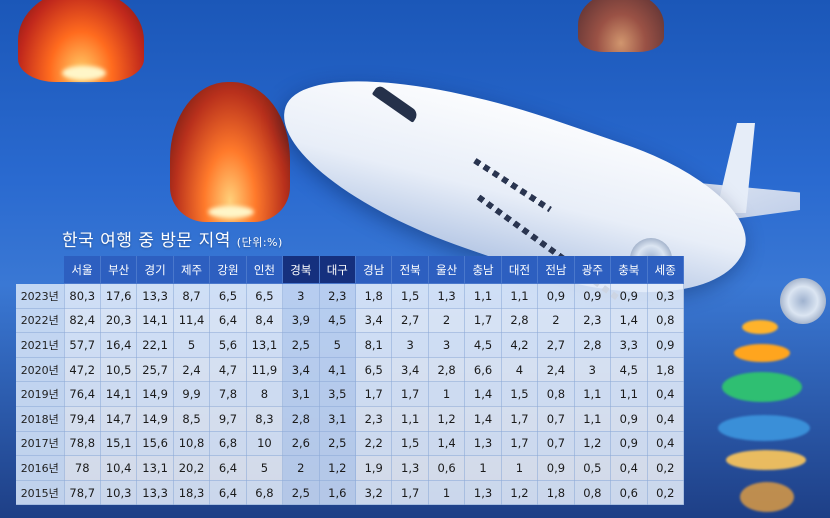  I want to click on table-header: 서울 부산 경기 제주 강원 인천 경북 대구 경남 전북 울산 충남 대전 전남 광주 충북 세종, so click(350, 270).